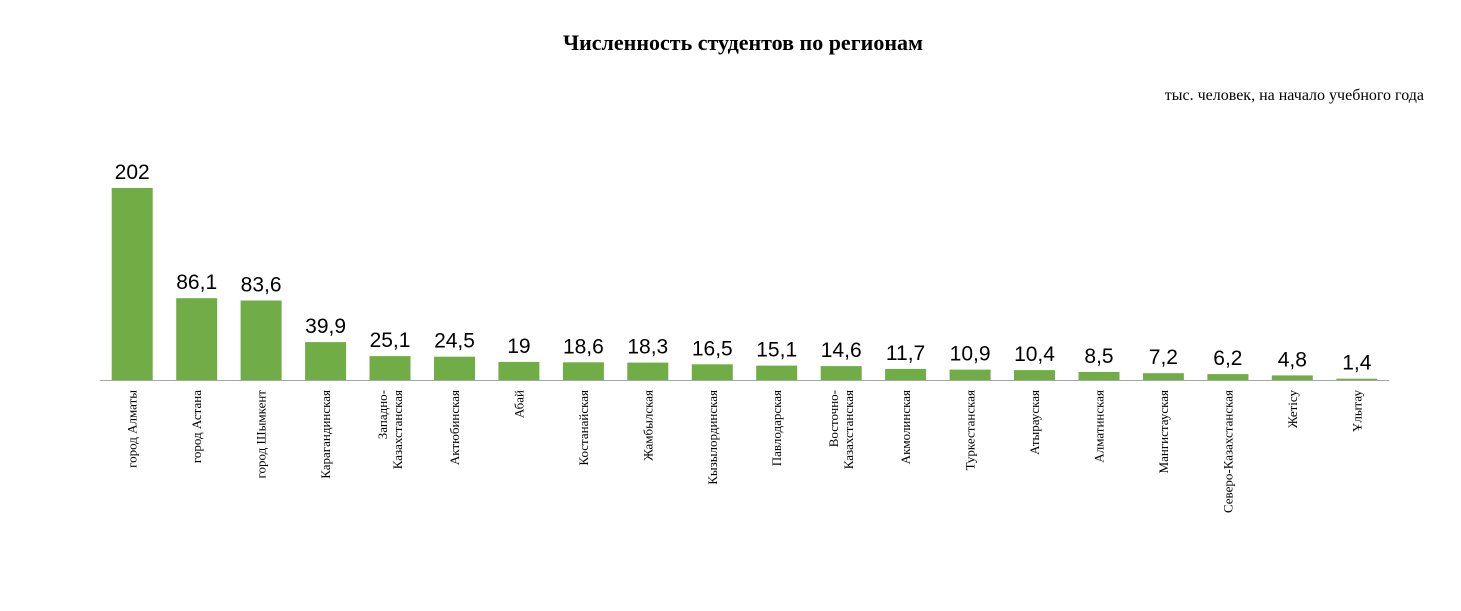 Image resolution: width=1461 pixels, height=611 pixels. I want to click on x-tick-label-group: Туркестанская, so click(970, 430).